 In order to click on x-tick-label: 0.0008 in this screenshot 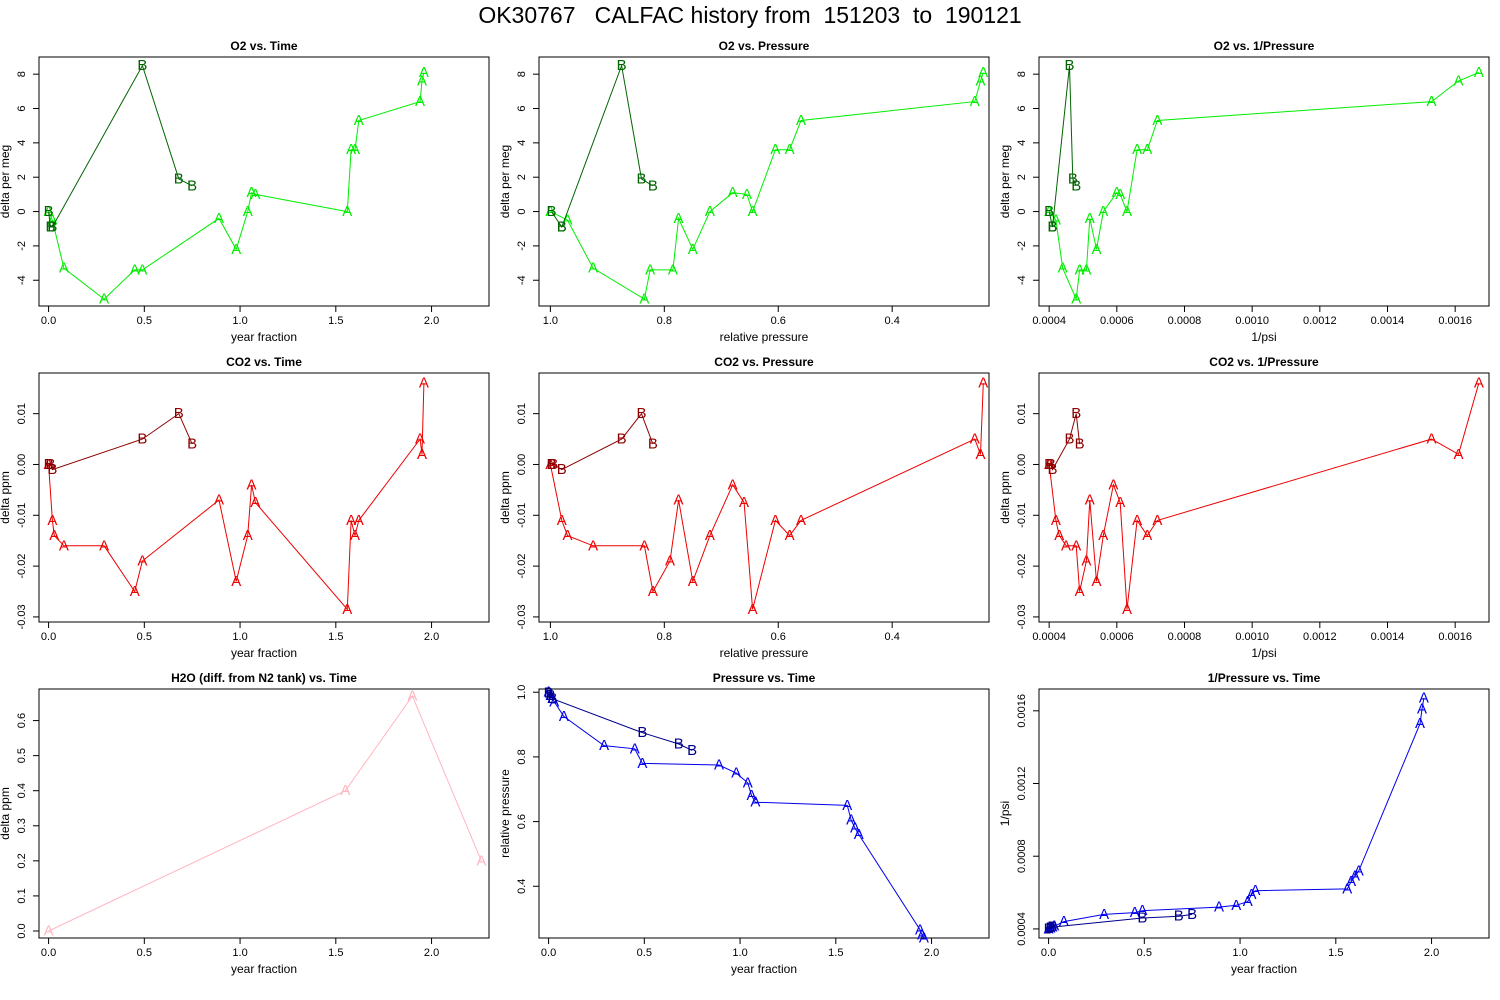, I will do `click(1185, 321)`.